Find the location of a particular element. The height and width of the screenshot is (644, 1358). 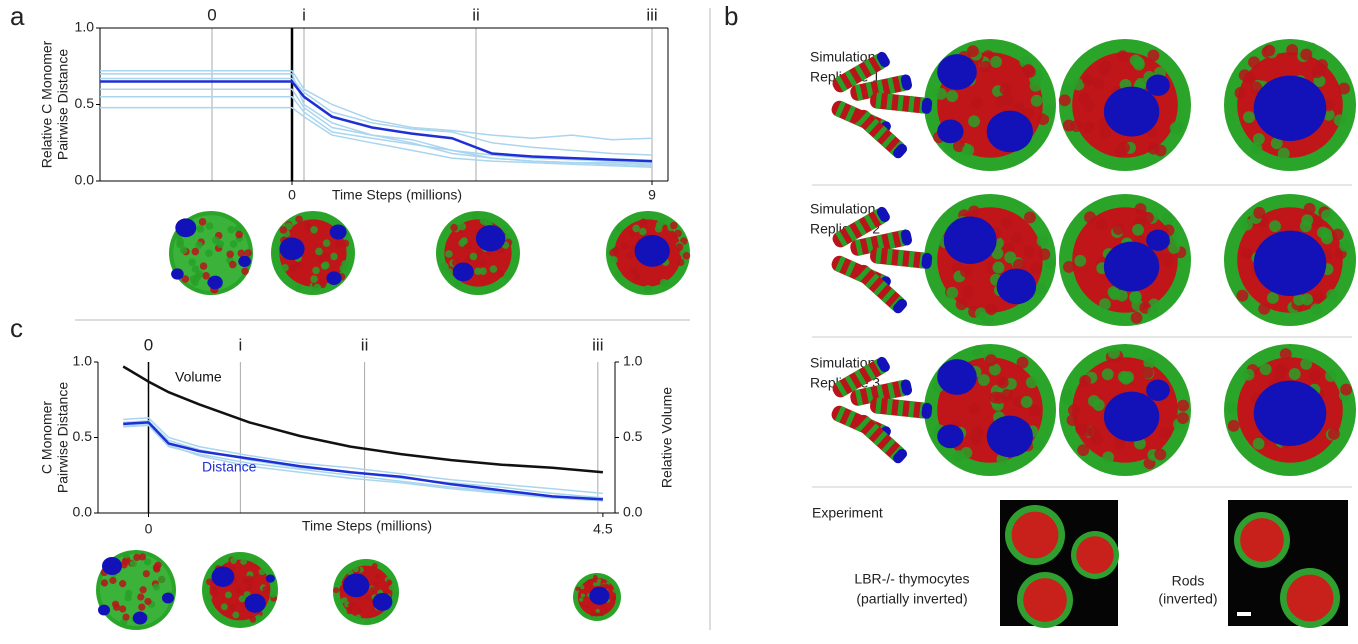

annotation: ii is located at coordinates (365, 344).